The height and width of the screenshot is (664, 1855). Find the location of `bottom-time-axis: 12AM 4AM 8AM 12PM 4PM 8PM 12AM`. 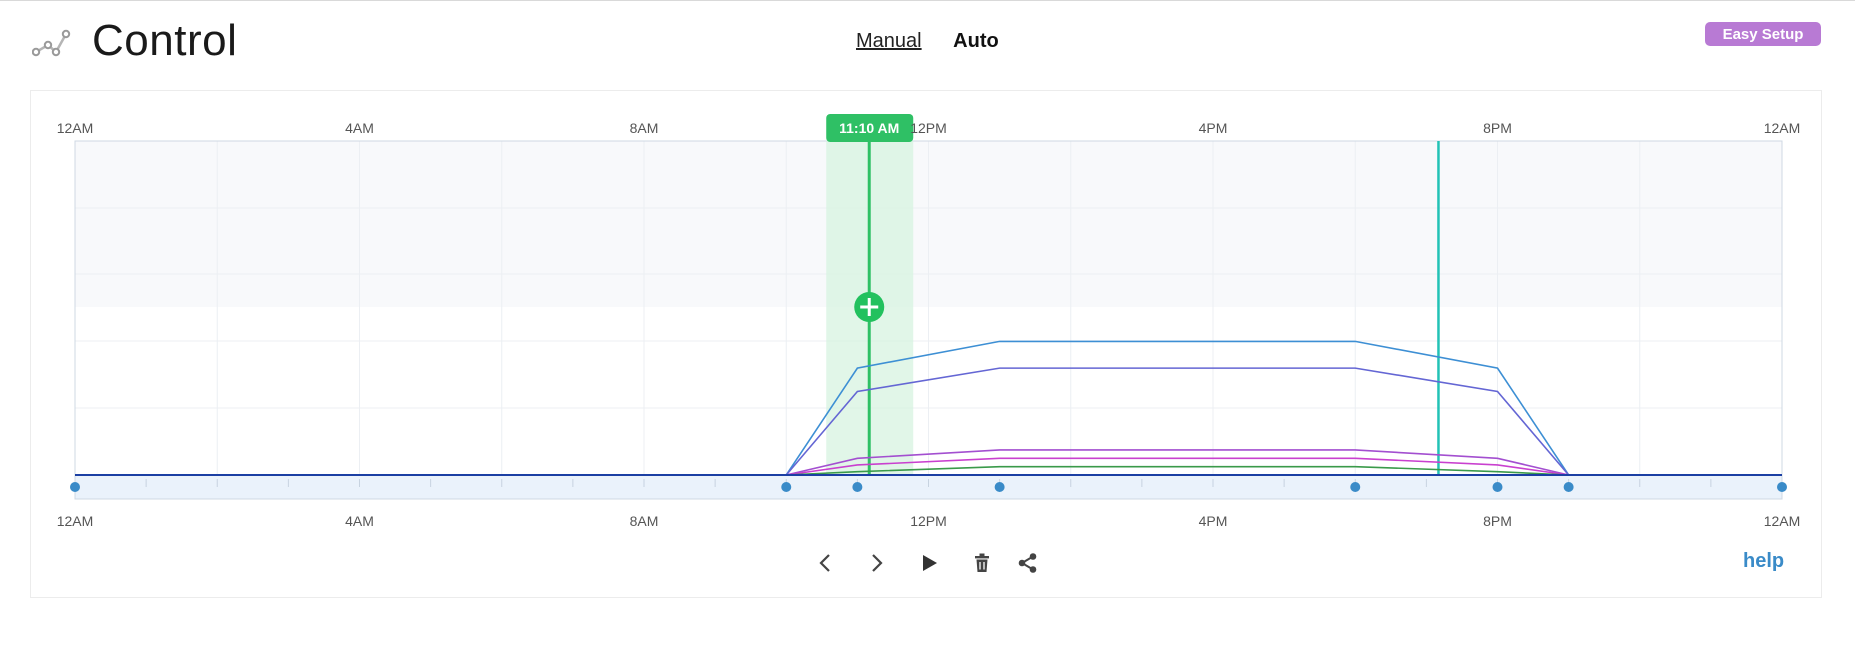

bottom-time-axis: 12AM 4AM 8AM 12PM 4PM 8PM 12AM is located at coordinates (929, 521).